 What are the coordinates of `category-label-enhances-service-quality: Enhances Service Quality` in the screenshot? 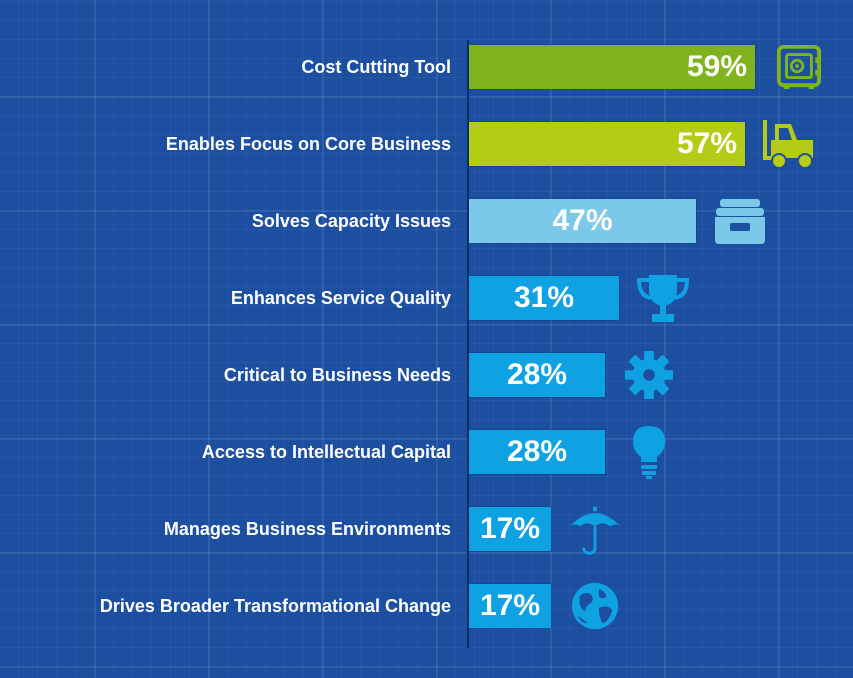 It's located at (340, 298).